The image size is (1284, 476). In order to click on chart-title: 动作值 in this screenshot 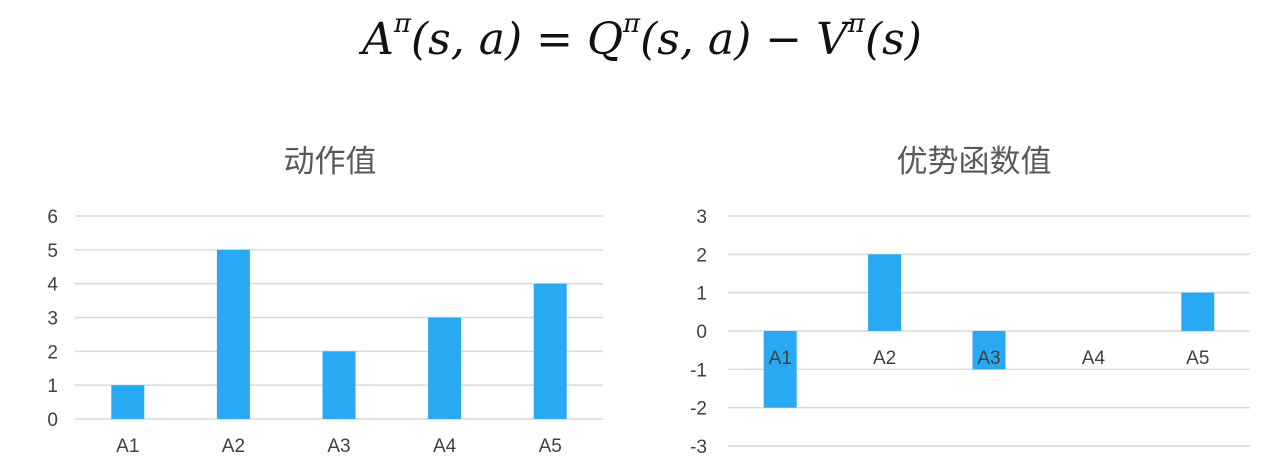, I will do `click(330, 162)`.